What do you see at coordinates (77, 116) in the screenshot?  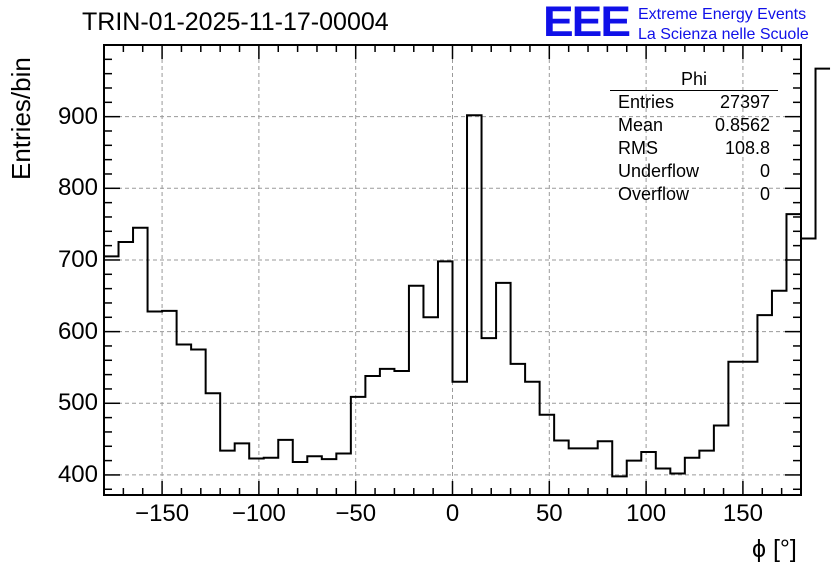 I see `y-tick-label: 900` at bounding box center [77, 116].